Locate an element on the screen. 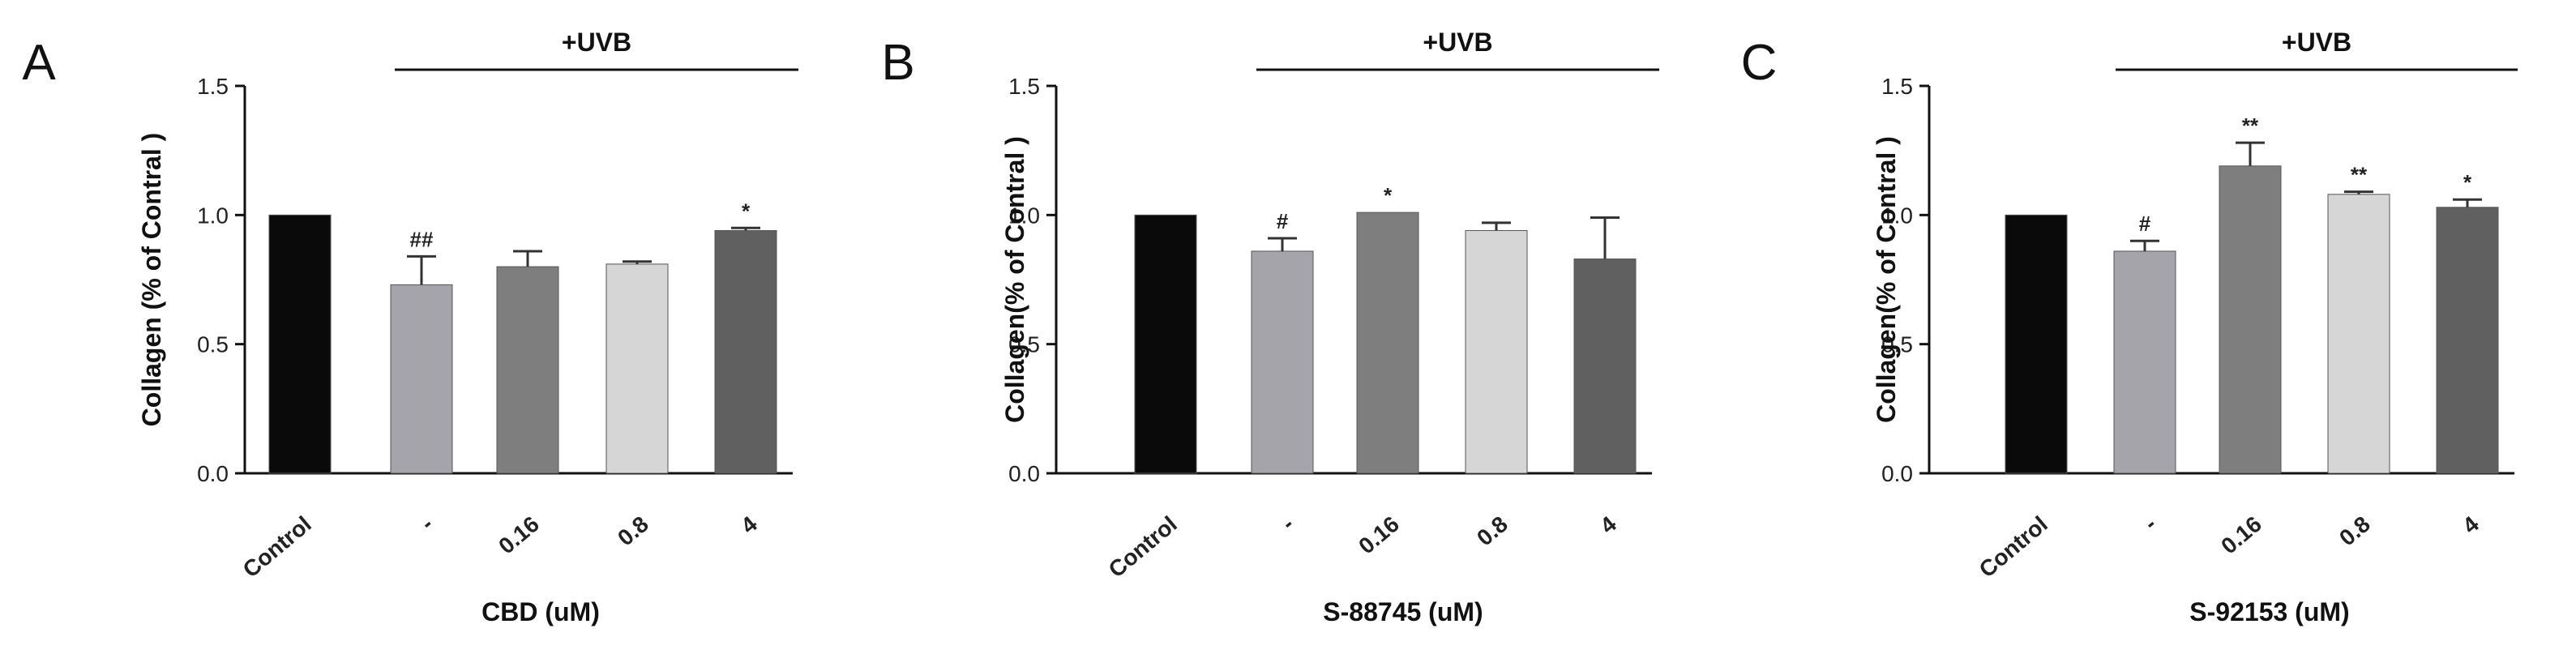 Image resolution: width=2576 pixels, height=654 pixels. panel-label: B is located at coordinates (897, 63).